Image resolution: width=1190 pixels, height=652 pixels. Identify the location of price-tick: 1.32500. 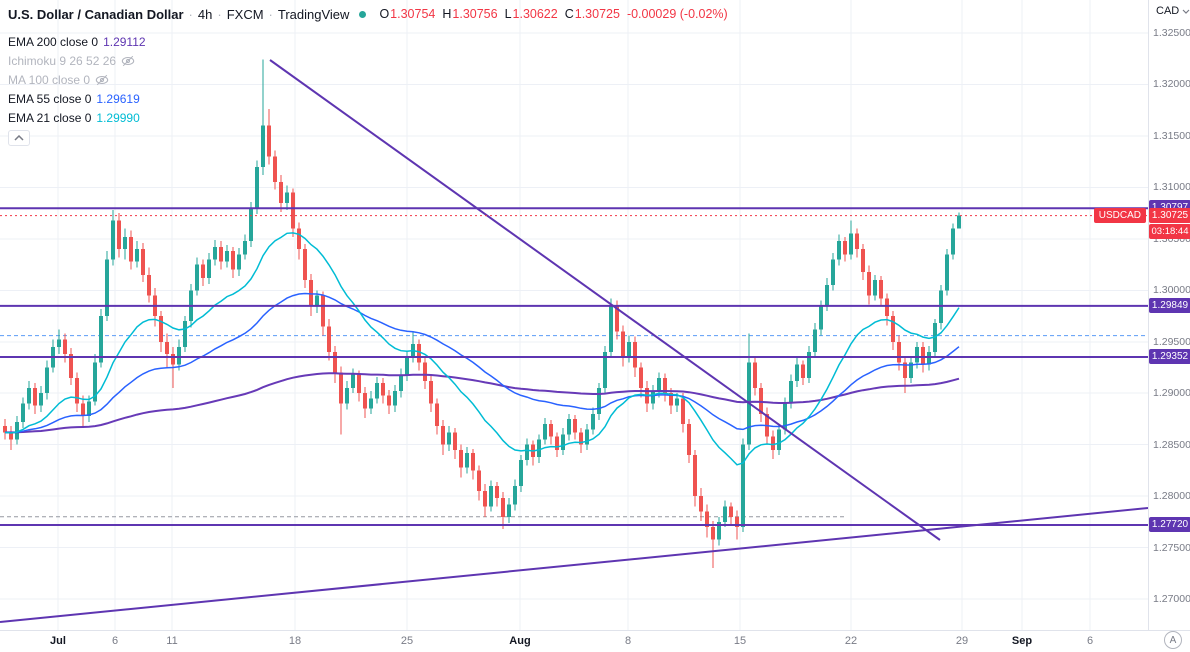
(1171, 32).